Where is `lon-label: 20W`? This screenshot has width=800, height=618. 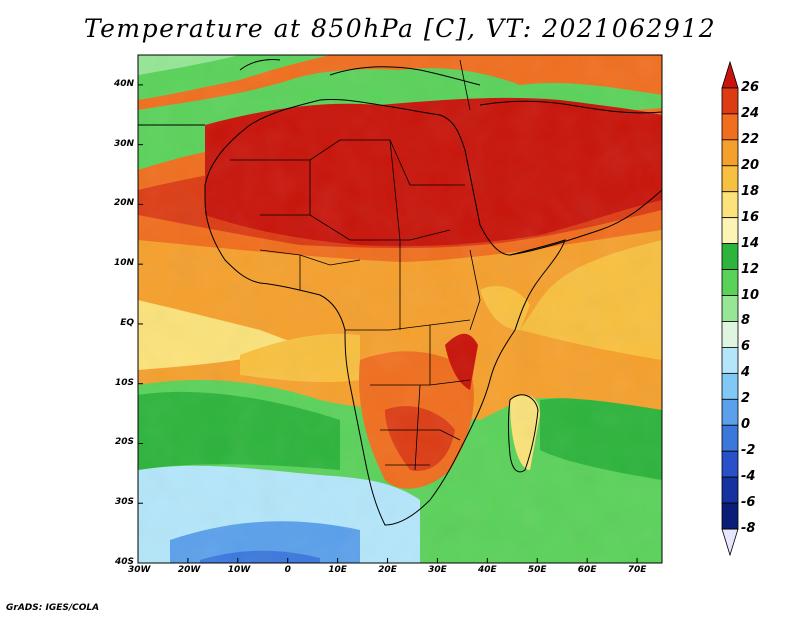 lon-label: 20W is located at coordinates (189, 570).